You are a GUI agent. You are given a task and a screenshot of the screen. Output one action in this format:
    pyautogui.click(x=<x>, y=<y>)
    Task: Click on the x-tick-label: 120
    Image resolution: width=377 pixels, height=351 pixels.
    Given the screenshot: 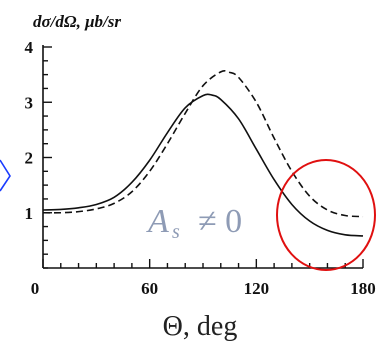 What is the action you would take?
    pyautogui.click(x=257, y=288)
    